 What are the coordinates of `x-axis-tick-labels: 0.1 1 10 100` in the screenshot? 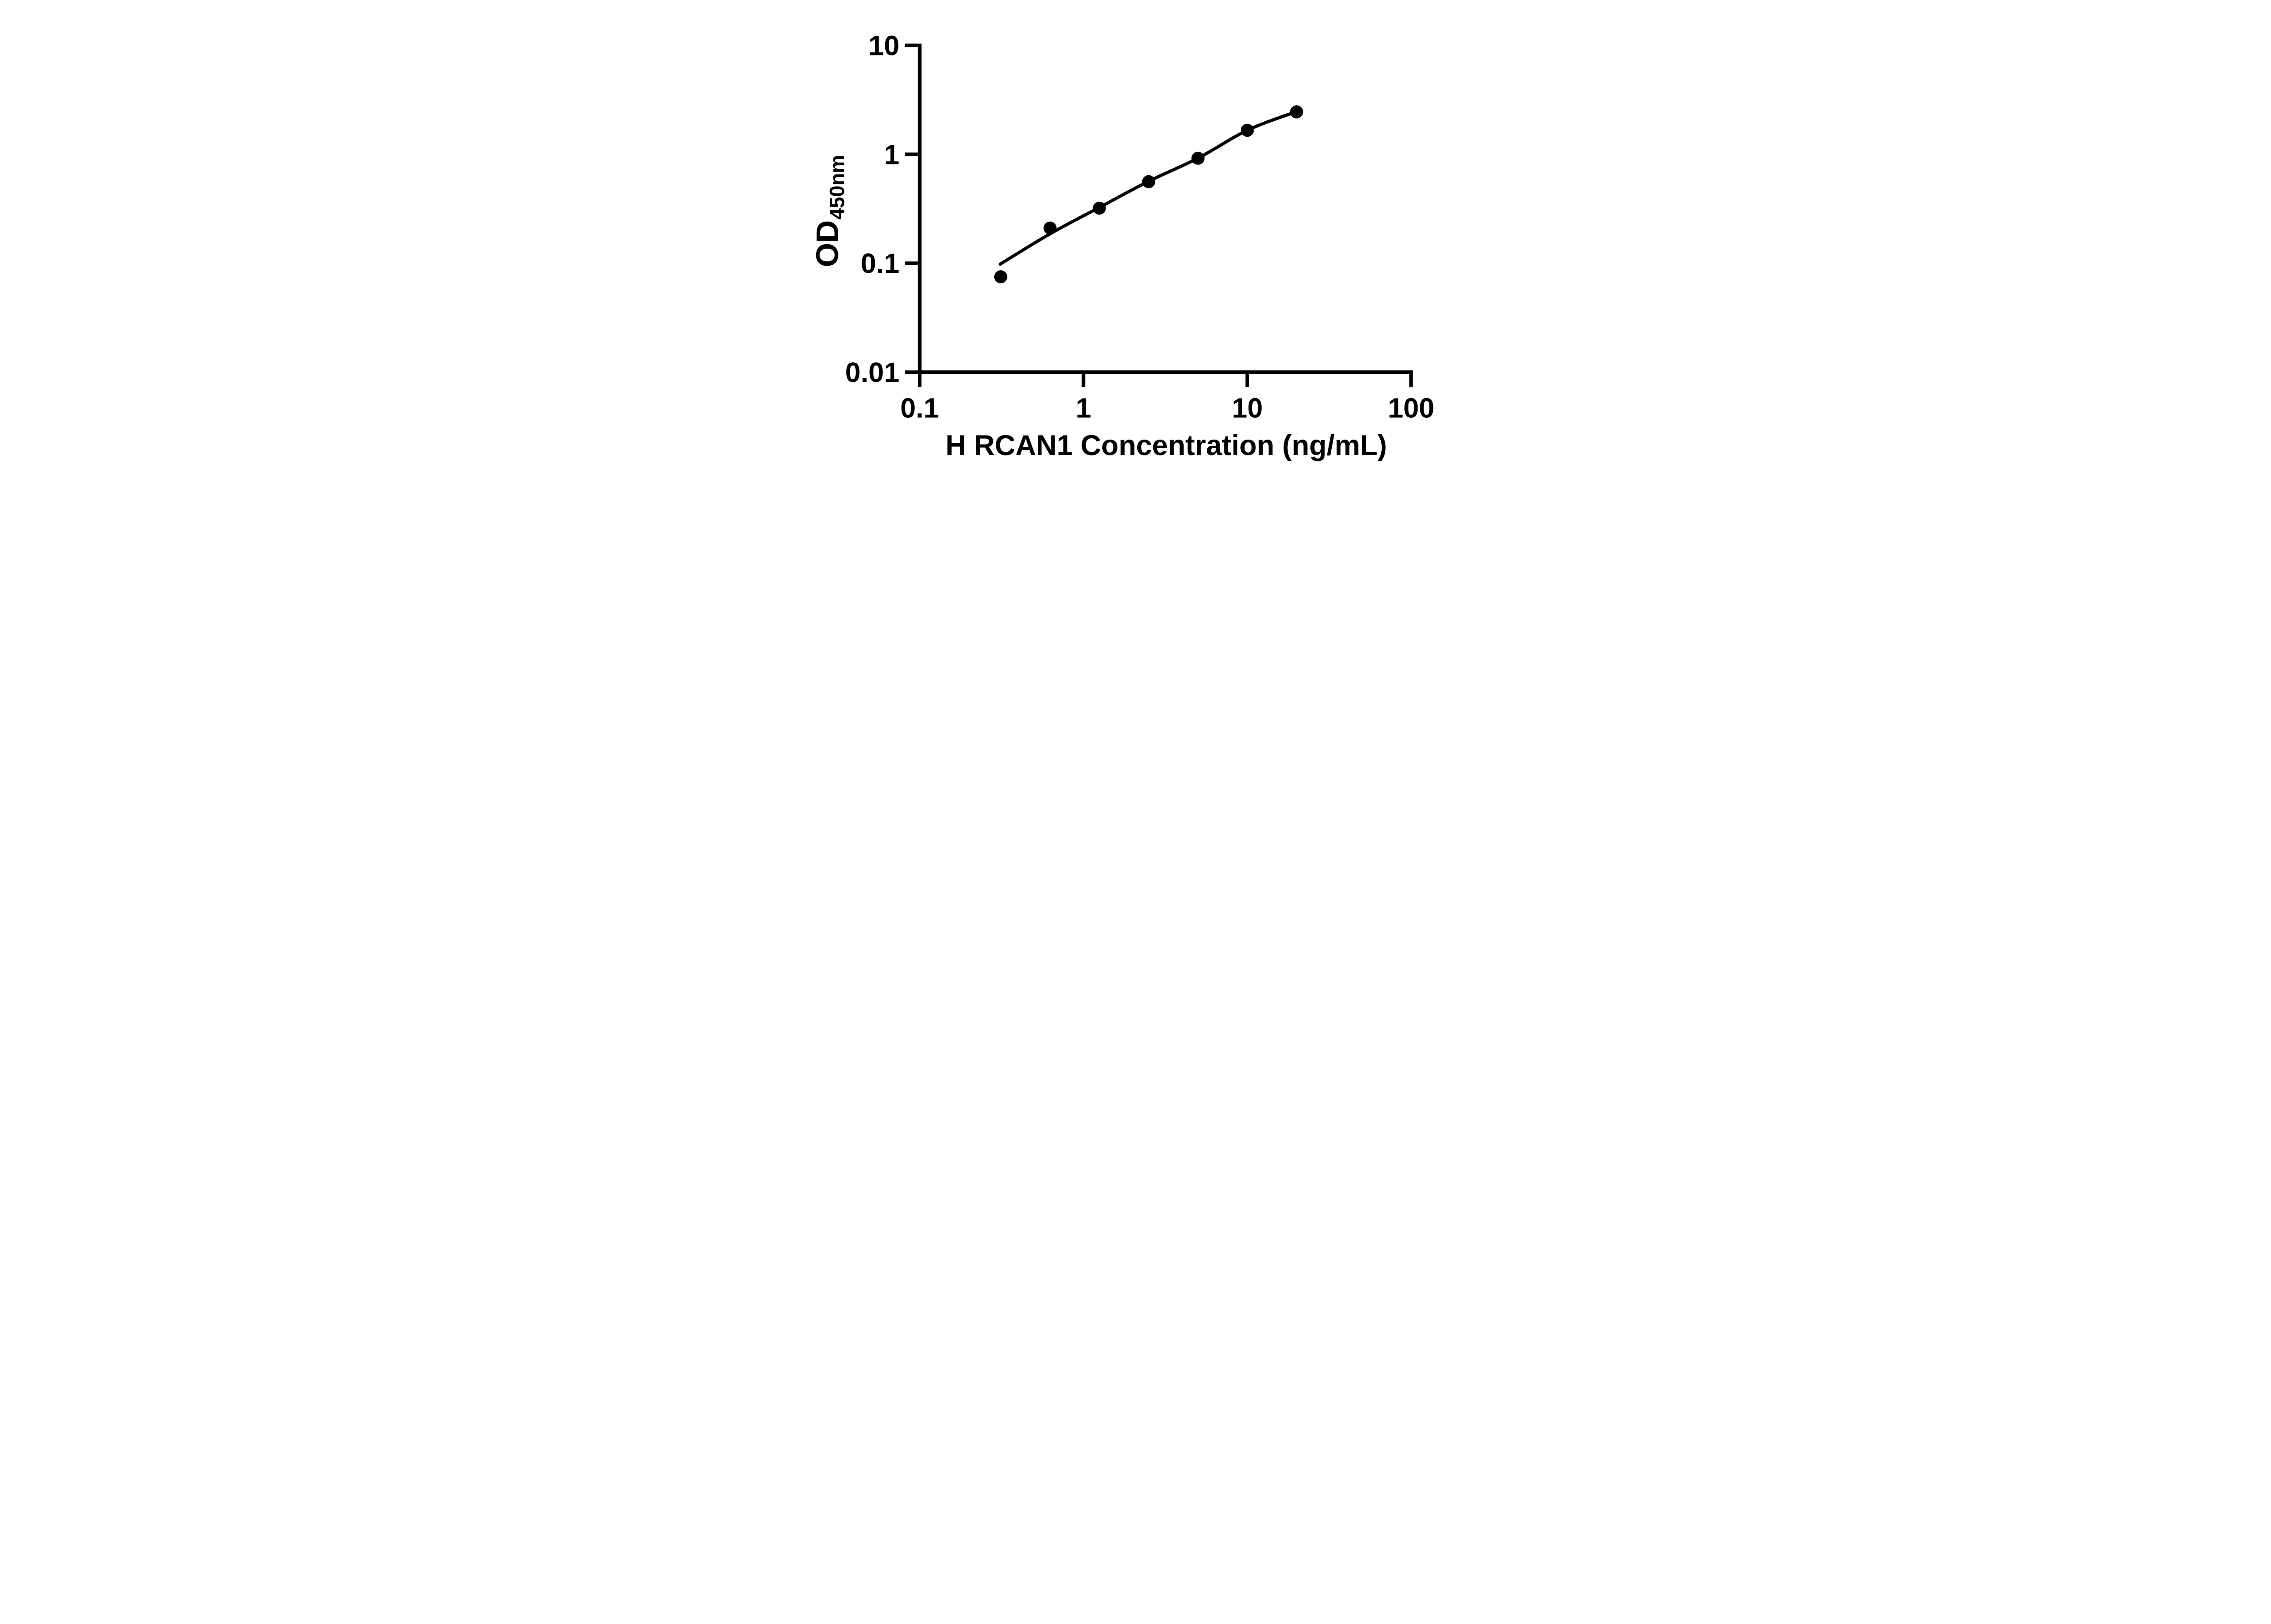 It's located at (1167, 408).